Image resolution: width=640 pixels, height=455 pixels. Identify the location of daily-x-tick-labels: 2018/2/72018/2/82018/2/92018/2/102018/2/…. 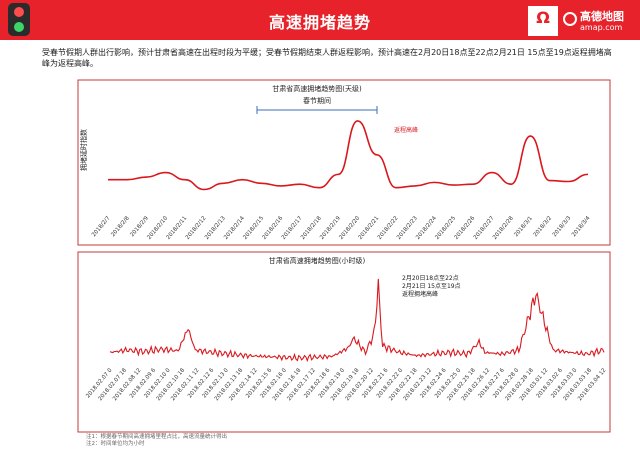
(341, 228).